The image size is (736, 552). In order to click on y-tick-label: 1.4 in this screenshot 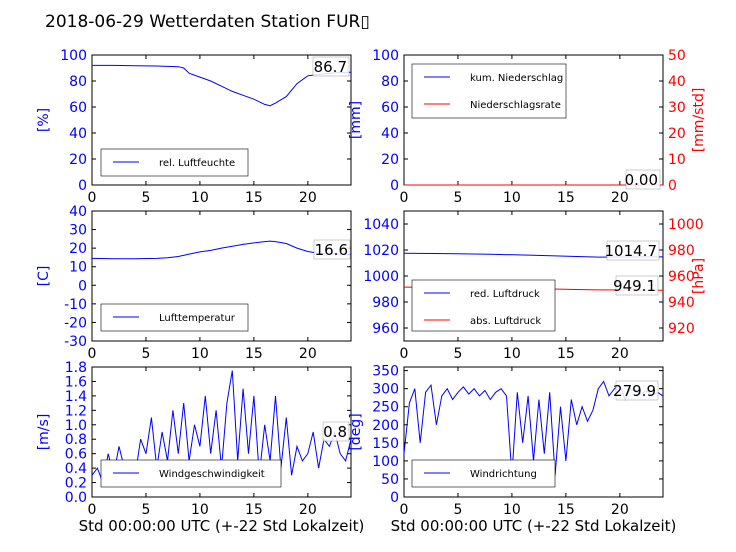, I will do `click(76, 397)`.